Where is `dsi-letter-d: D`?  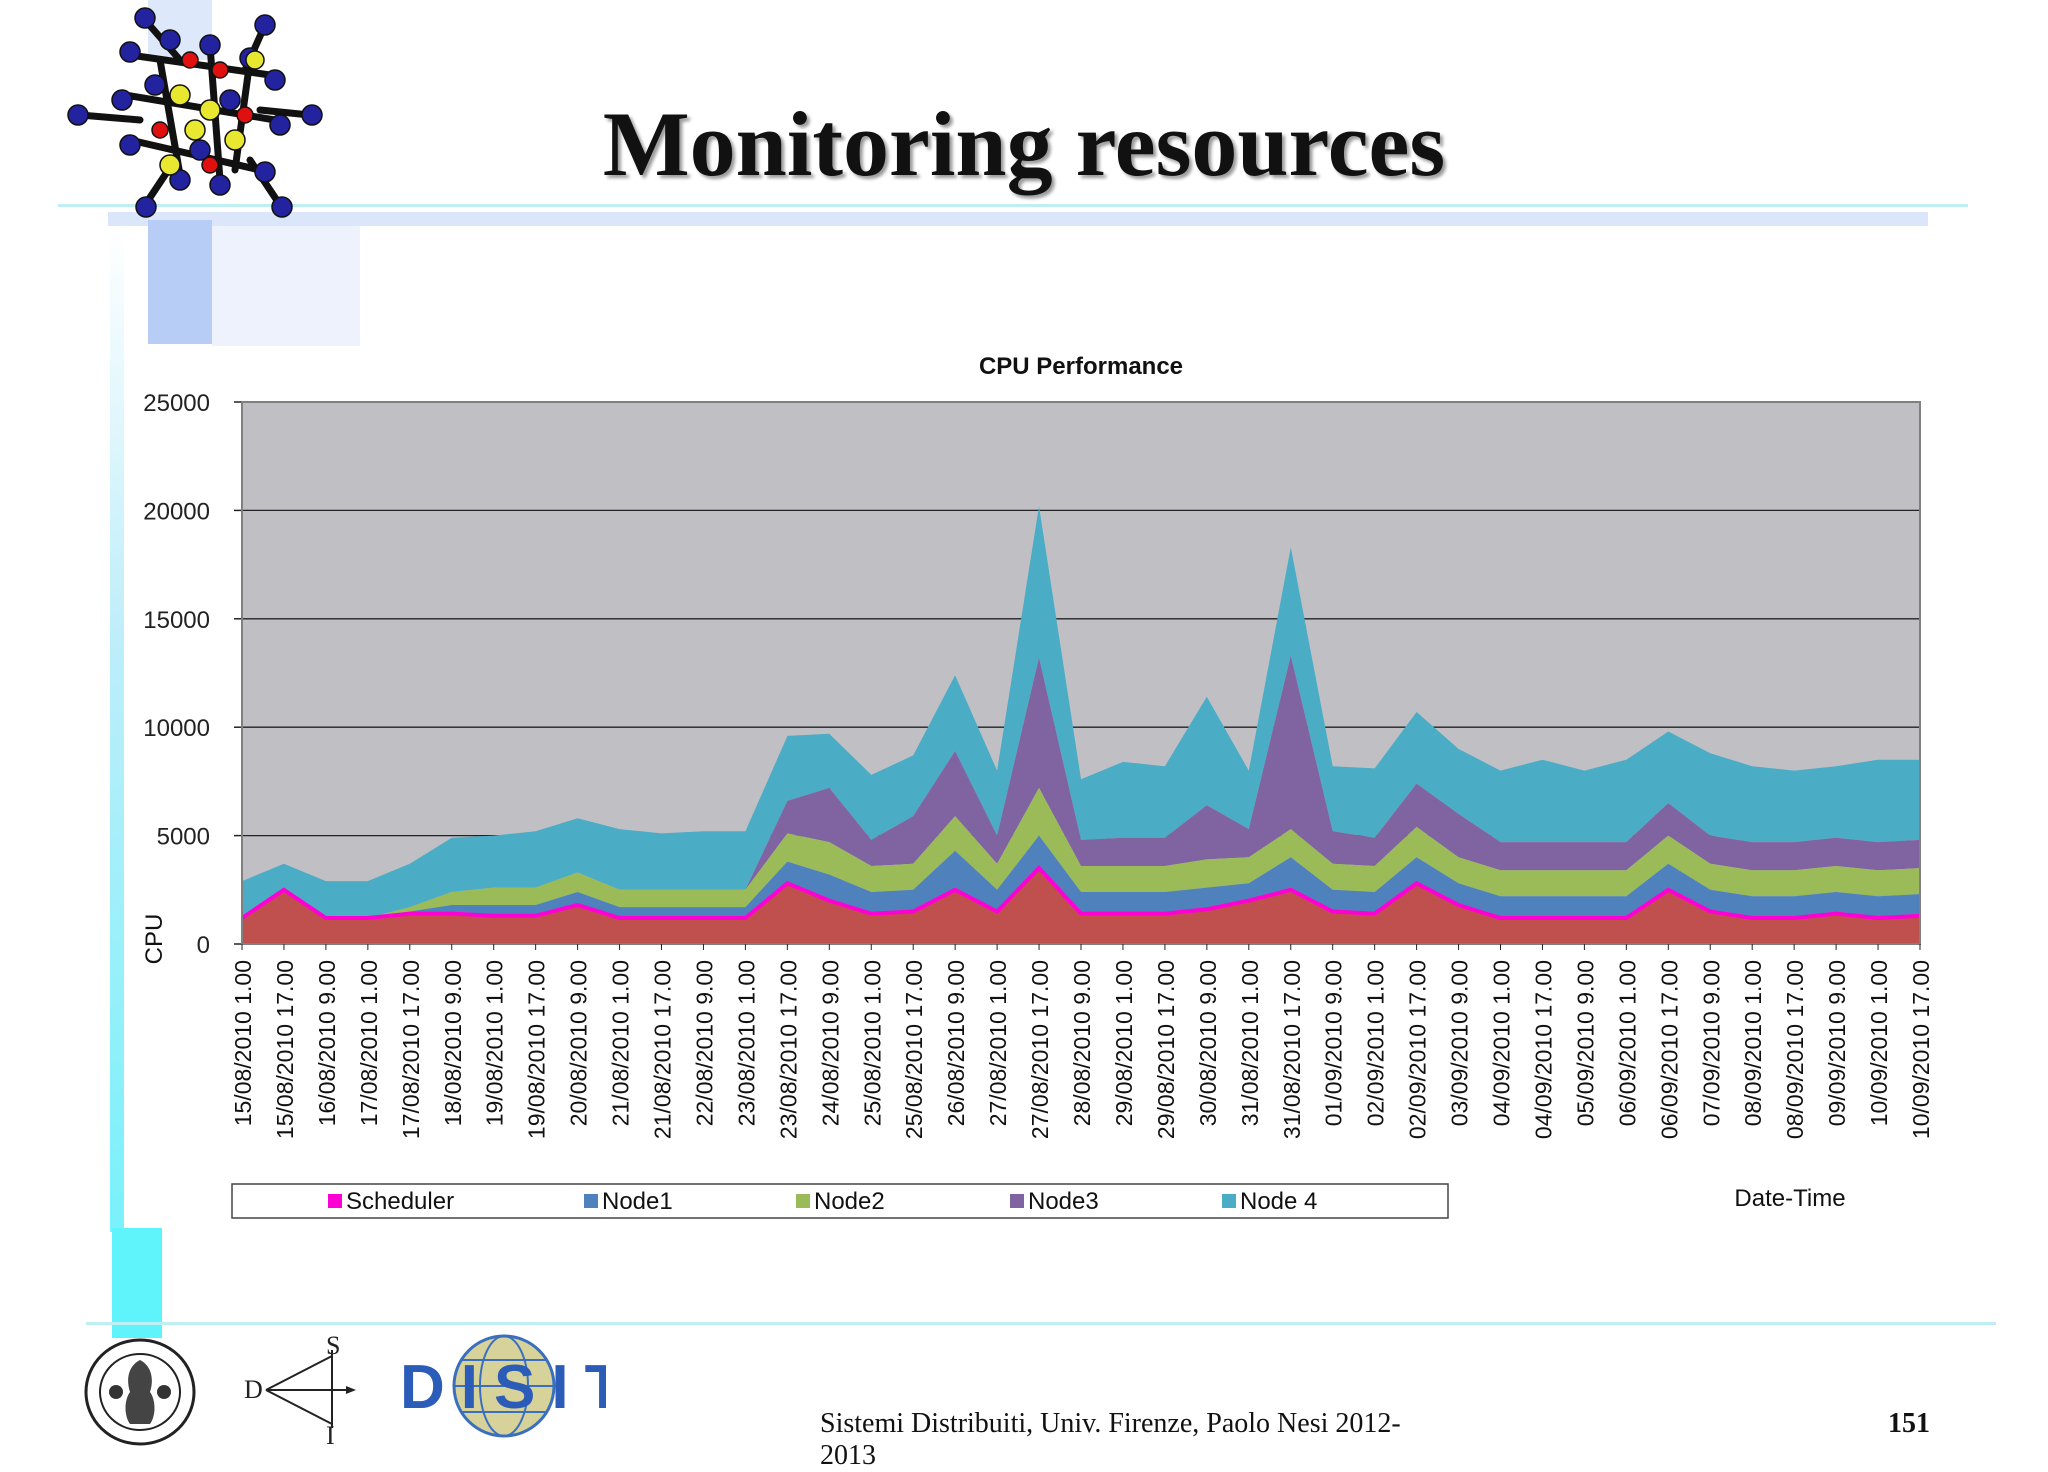 dsi-letter-d: D is located at coordinates (253, 1389).